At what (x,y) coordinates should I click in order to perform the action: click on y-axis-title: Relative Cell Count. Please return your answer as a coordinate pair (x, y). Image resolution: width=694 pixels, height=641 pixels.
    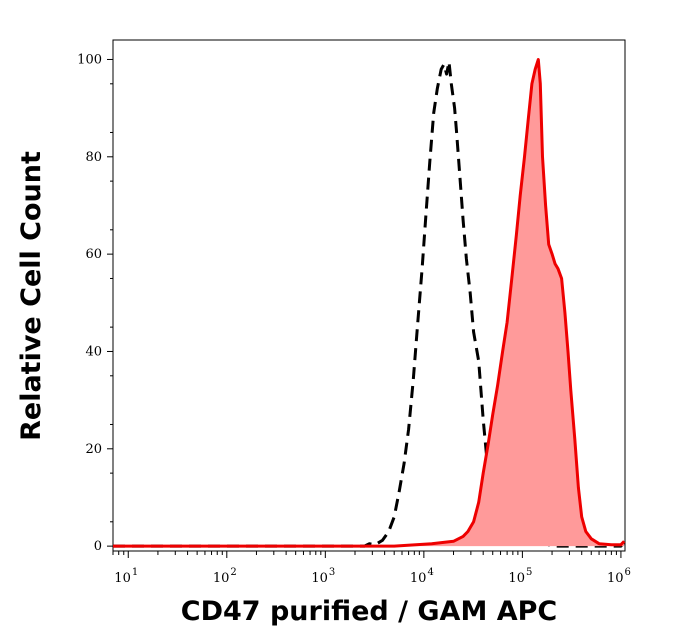
    Looking at the image, I should click on (31, 296).